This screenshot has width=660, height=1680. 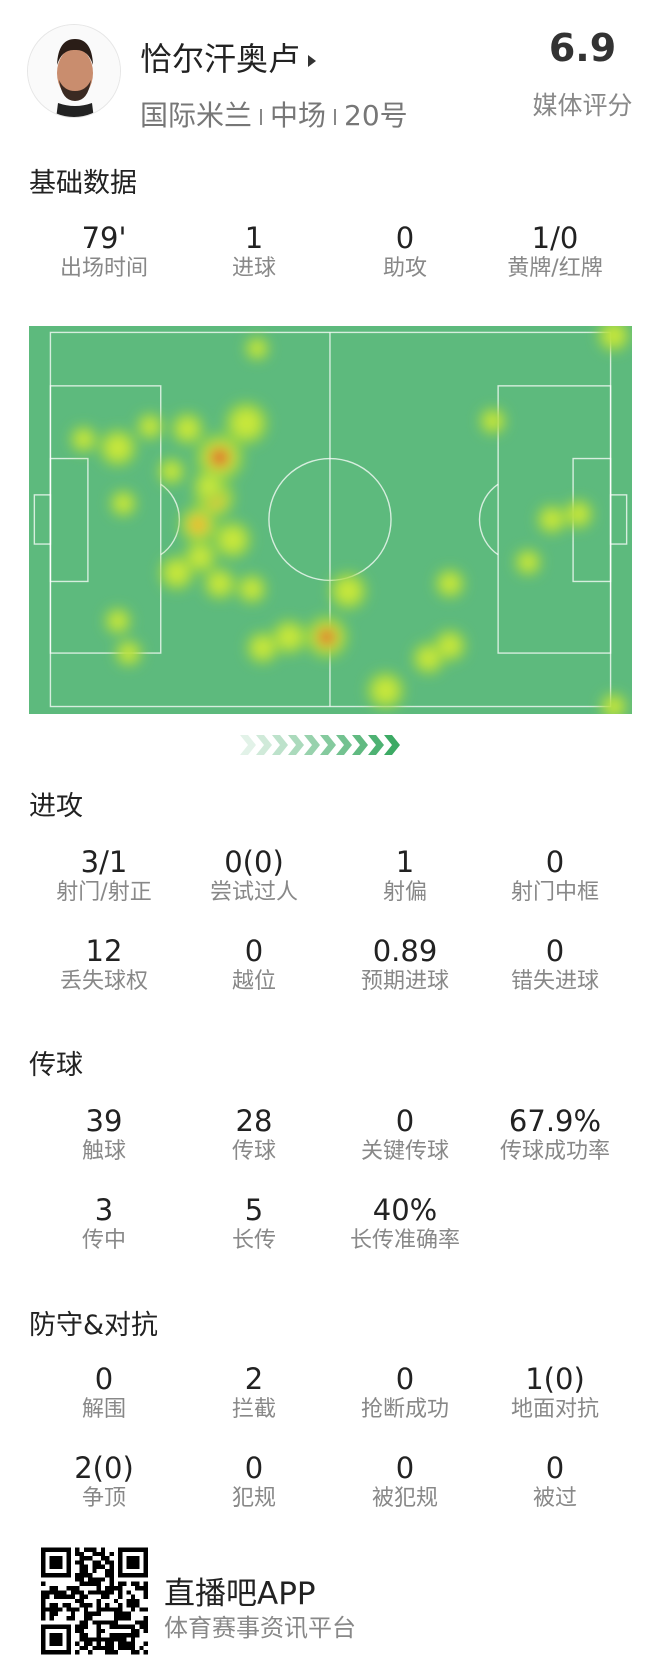 I want to click on stat-value: 1/0, so click(x=555, y=238).